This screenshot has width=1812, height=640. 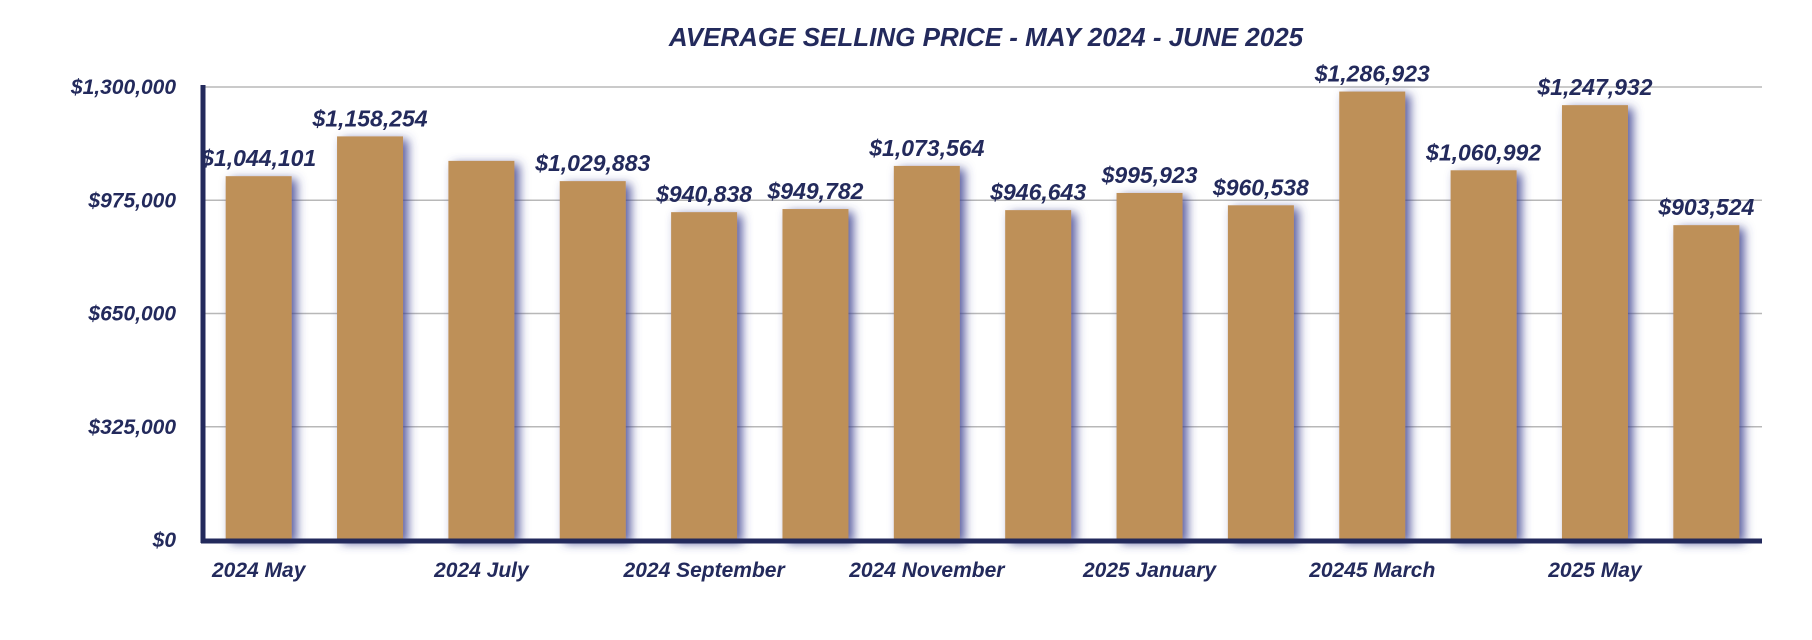 I want to click on y-tick-label: $325,000, so click(x=131, y=427).